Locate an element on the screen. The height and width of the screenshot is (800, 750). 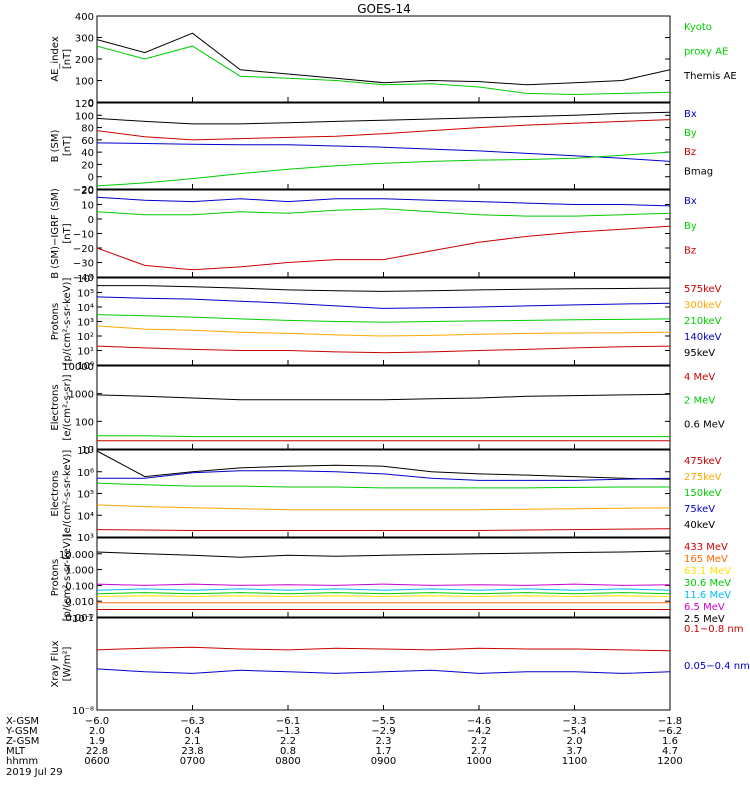
ytick-label-bsm: 80 is located at coordinates (87, 129).